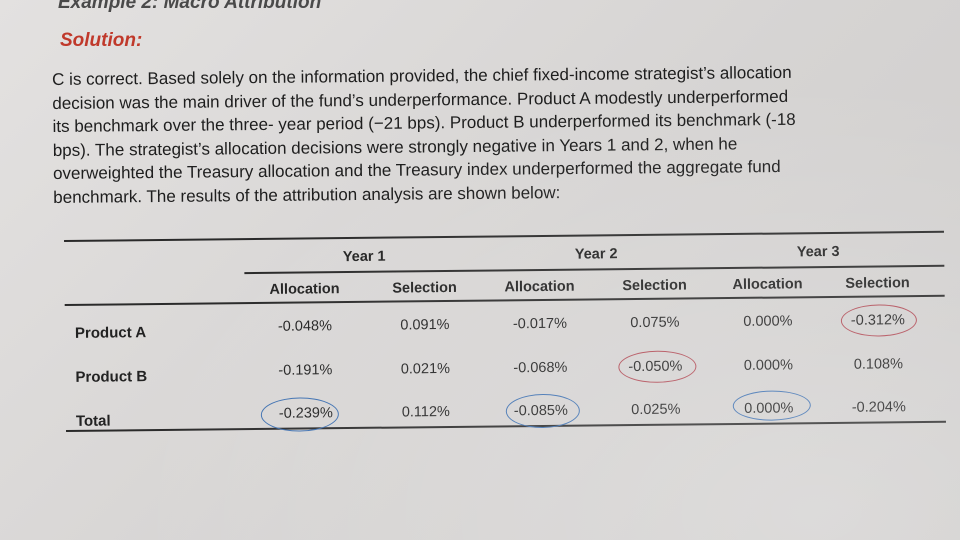 Image resolution: width=960 pixels, height=540 pixels. I want to click on col-header-y3-allocation: Allocation, so click(767, 285).